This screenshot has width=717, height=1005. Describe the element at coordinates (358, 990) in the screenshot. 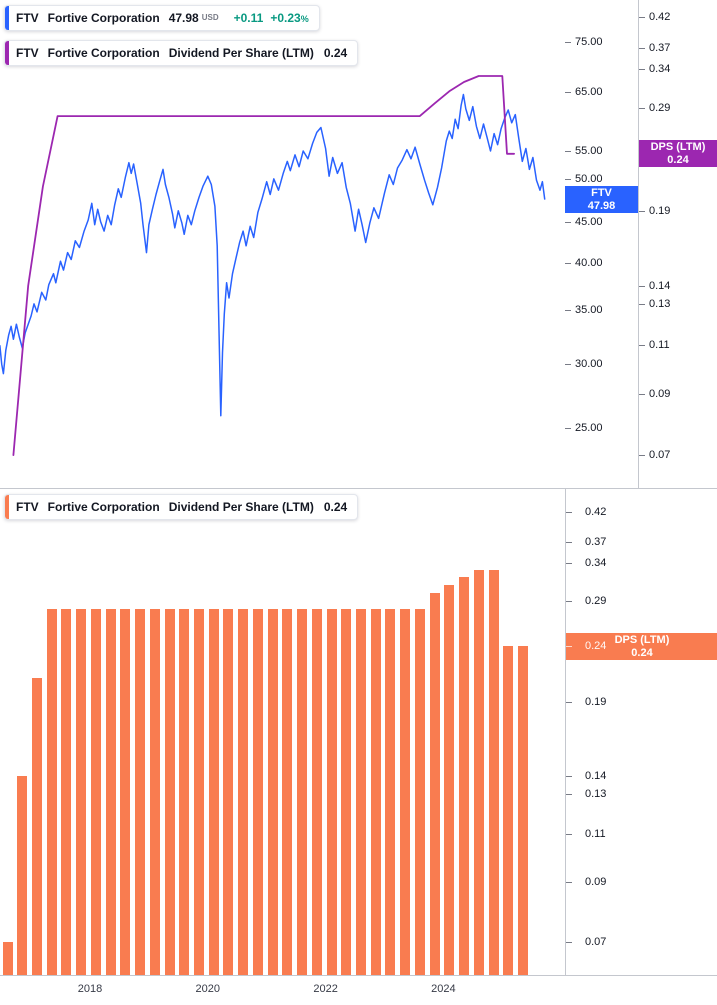

I see `time-axis: 2018 2020 2022 2024` at that location.